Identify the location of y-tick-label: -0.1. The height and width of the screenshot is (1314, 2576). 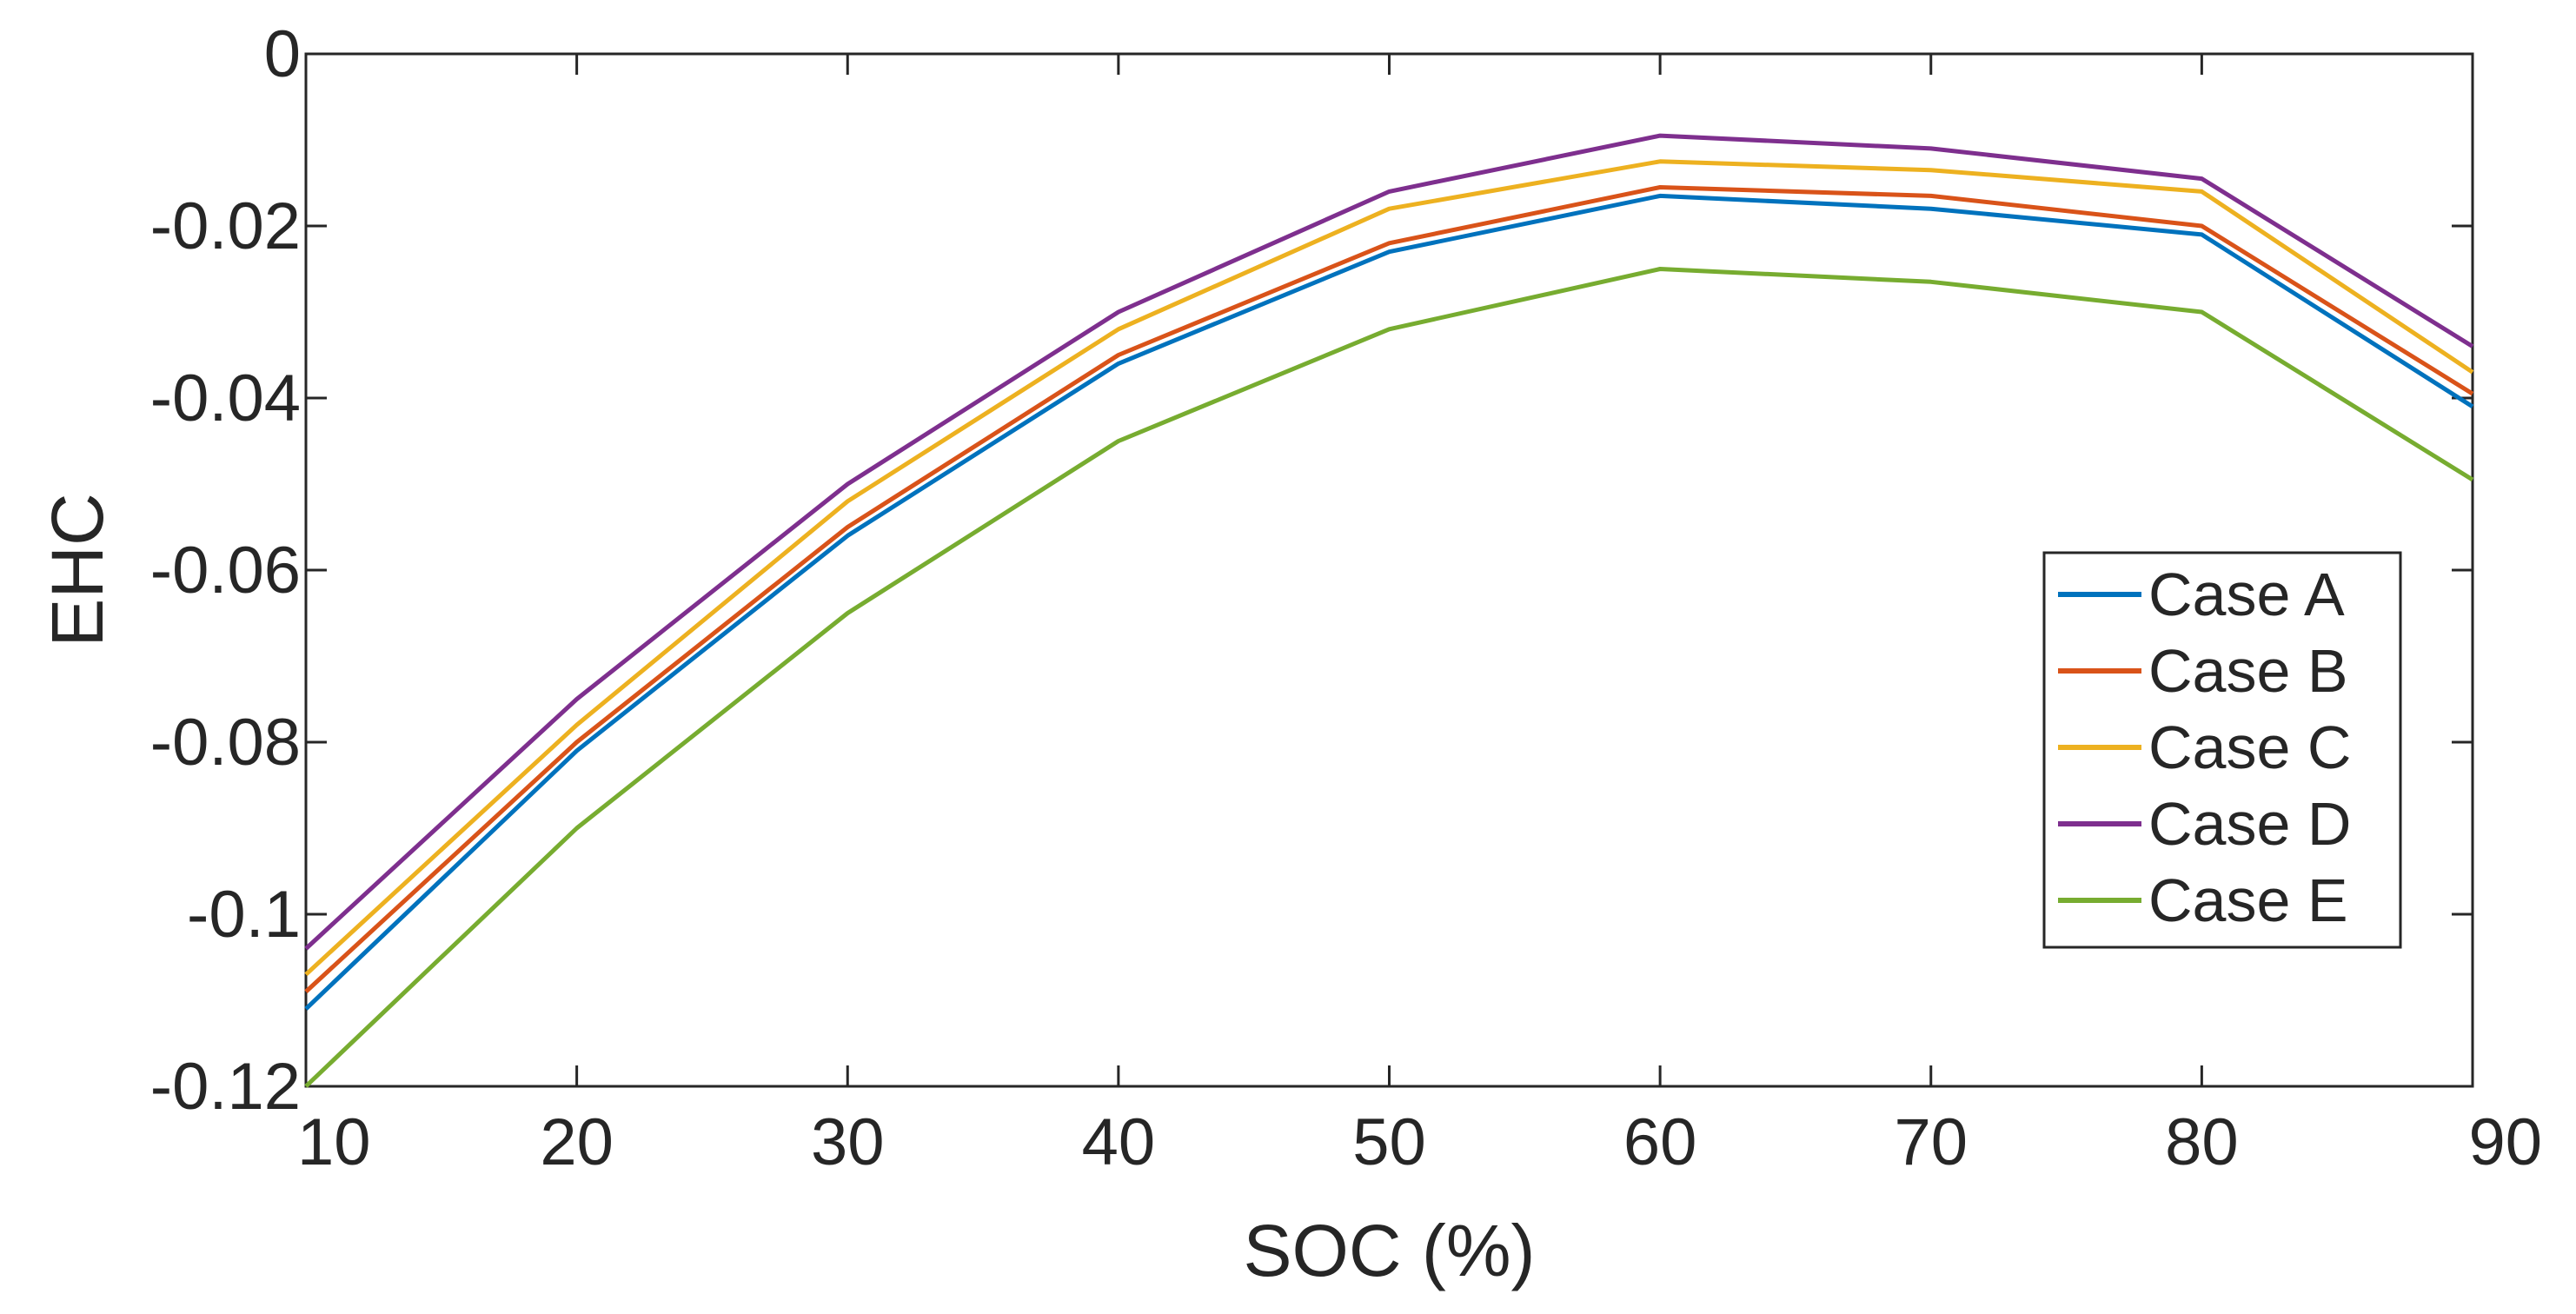
(244, 915).